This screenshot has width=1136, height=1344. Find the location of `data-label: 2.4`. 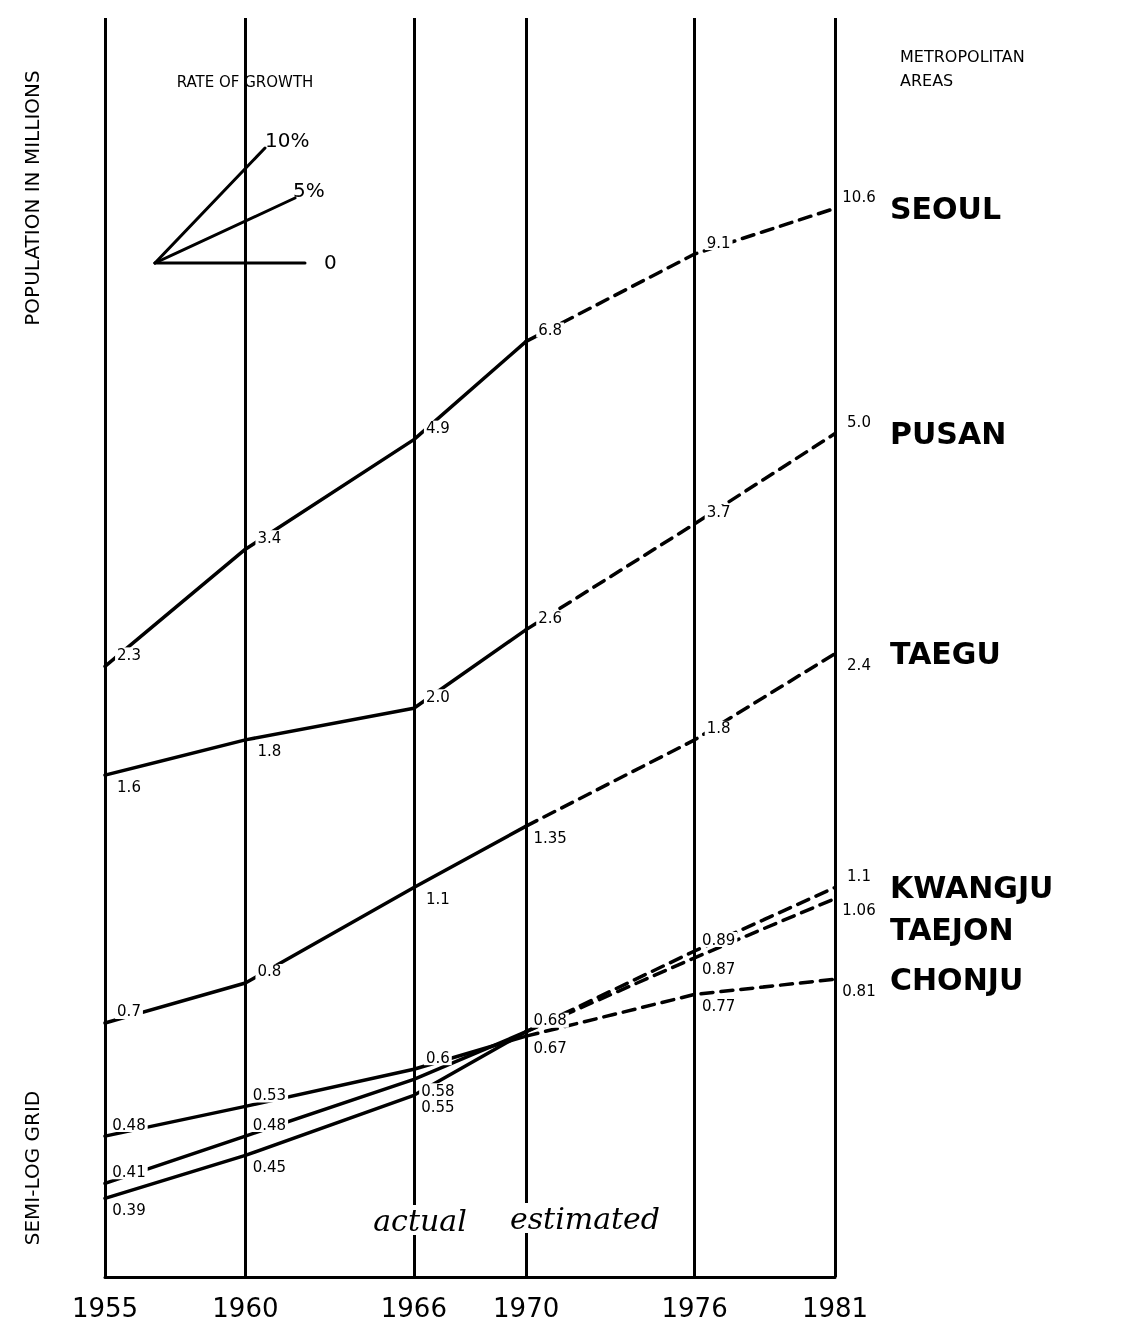

data-label: 2.4 is located at coordinates (859, 665).